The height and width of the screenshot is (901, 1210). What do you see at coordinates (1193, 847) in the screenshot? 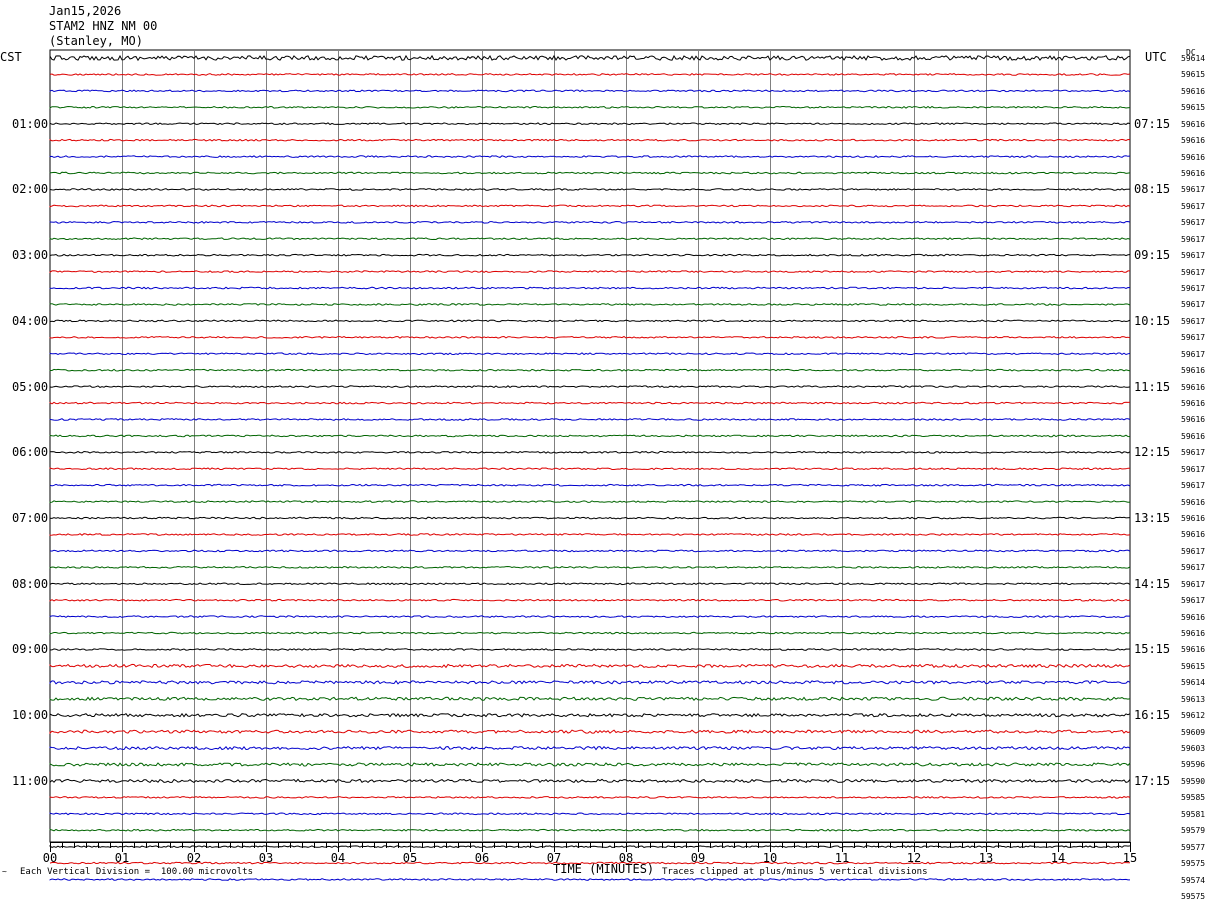
I see `dc-value: 59577` at bounding box center [1193, 847].